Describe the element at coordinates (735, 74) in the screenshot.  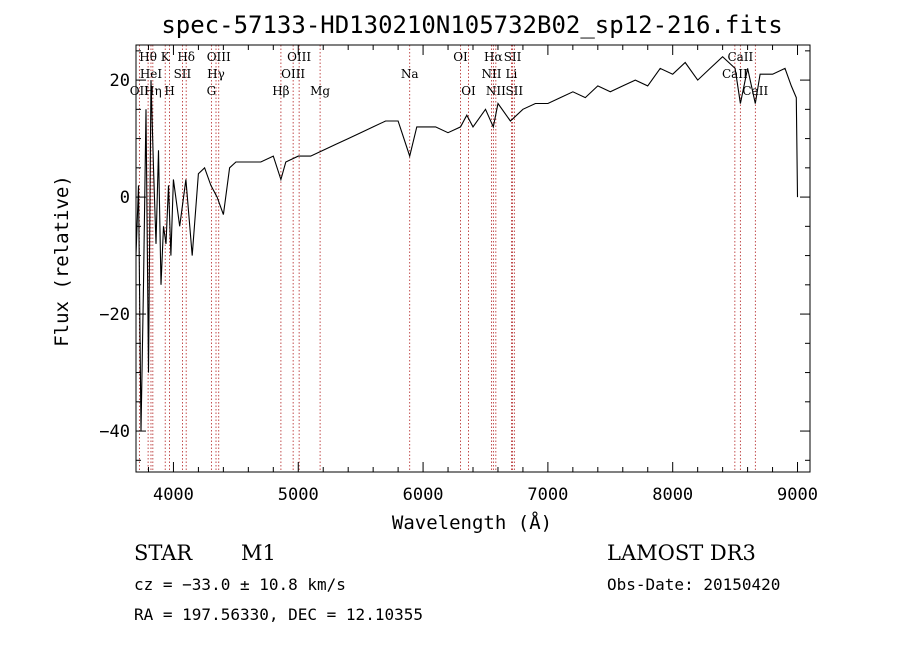
I see `line-label-25: CaII` at that location.